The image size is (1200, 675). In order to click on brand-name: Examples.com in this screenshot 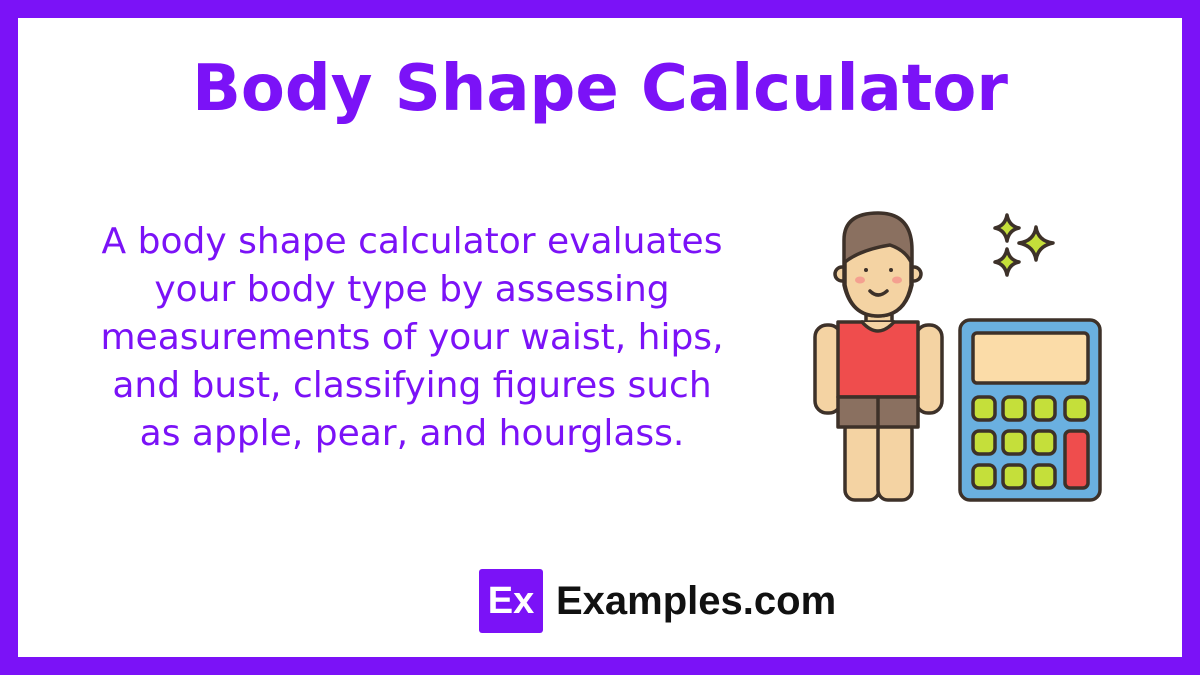, I will do `click(696, 601)`.